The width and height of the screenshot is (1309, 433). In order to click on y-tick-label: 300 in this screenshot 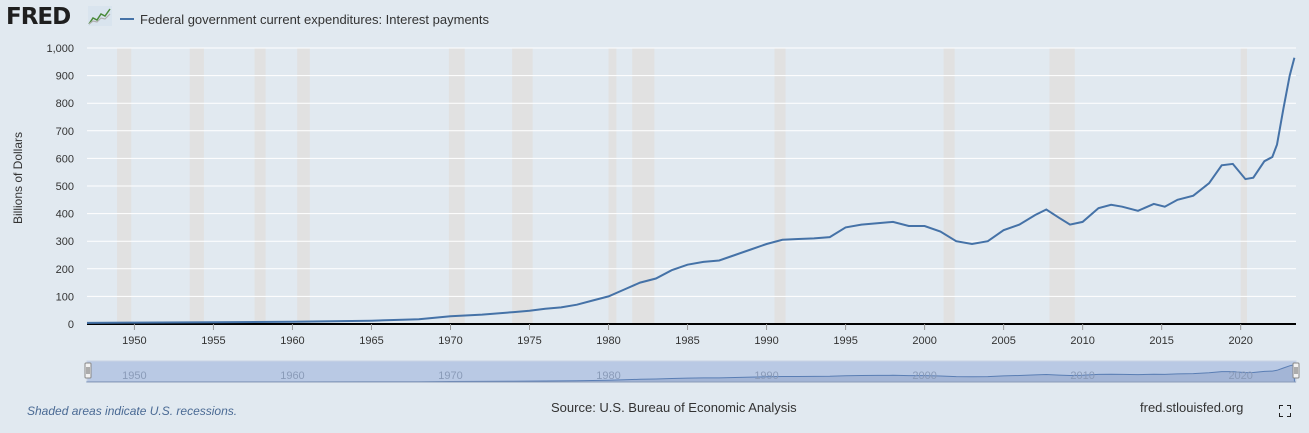, I will do `click(65, 242)`.